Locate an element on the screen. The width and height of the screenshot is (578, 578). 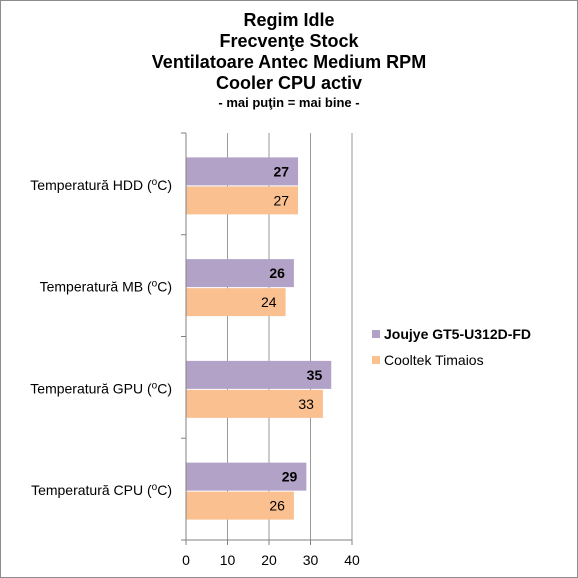
x-tick-label-20: 20 is located at coordinates (269, 560).